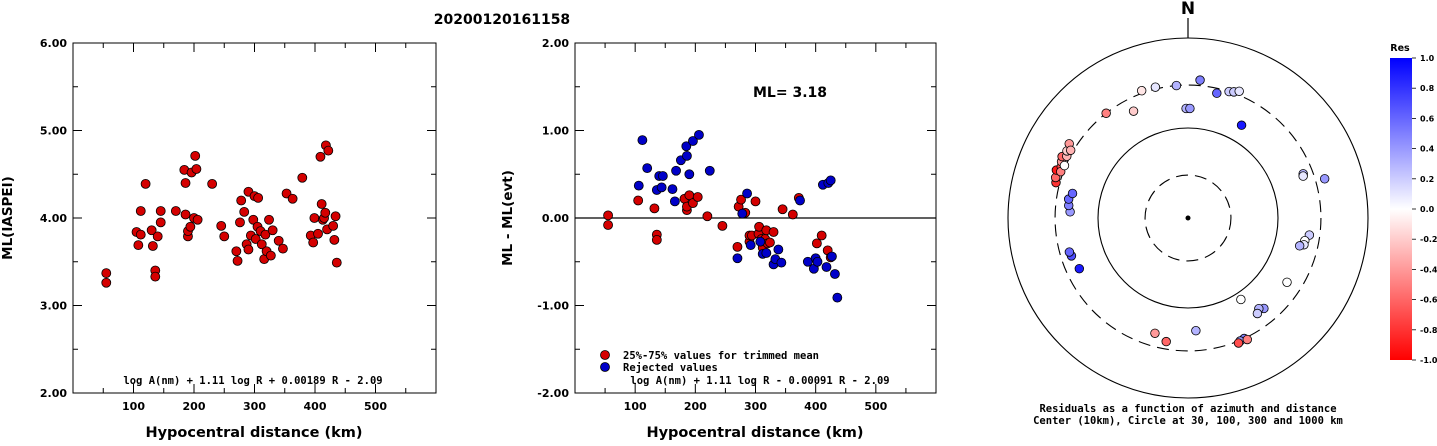 This screenshot has width=1437, height=446. What do you see at coordinates (1428, 360) in the screenshot?
I see `colorbar-tick-label: -1.0` at bounding box center [1428, 360].